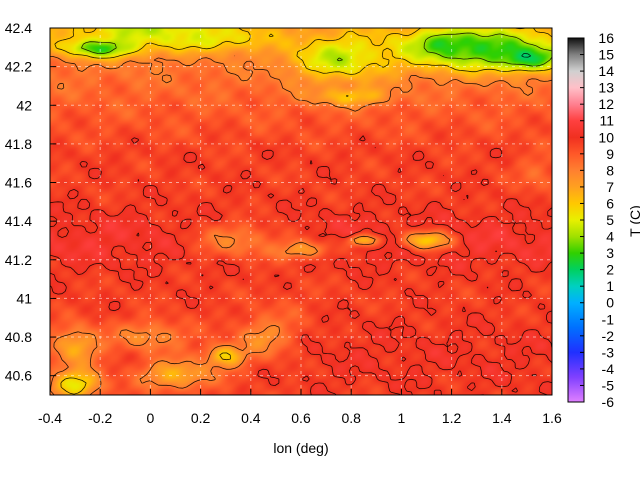 This screenshot has width=640, height=480. Describe the element at coordinates (610, 187) in the screenshot. I see `colorbar-tick-label: 7` at that location.